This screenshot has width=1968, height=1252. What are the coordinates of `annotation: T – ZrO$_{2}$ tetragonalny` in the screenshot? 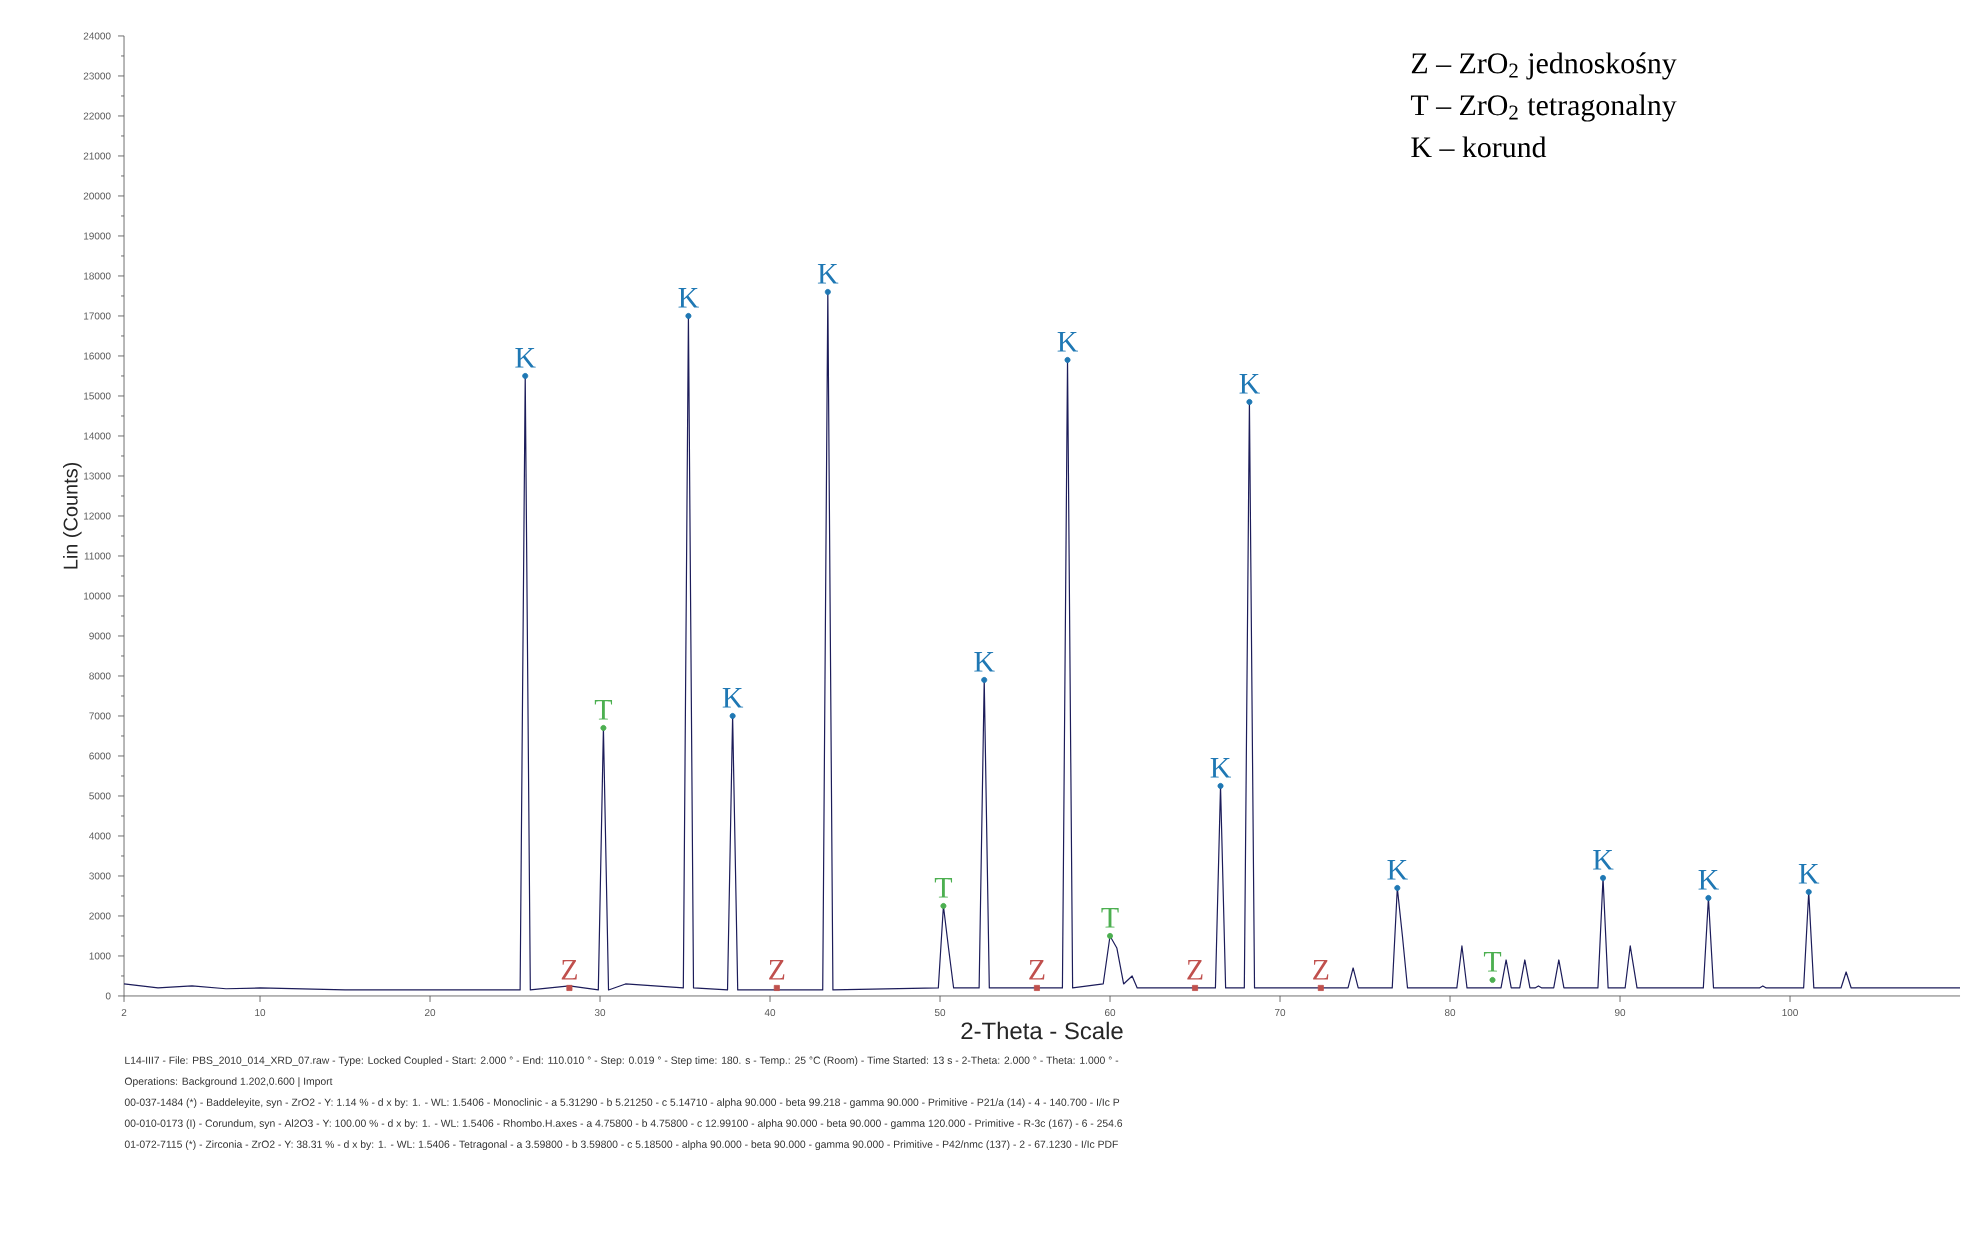 It's located at (1543, 108).